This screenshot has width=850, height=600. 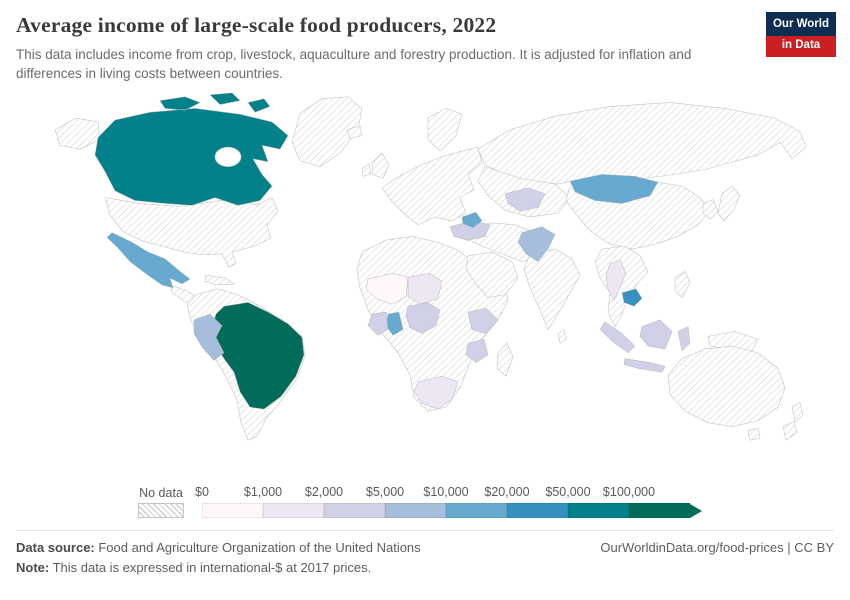 I want to click on legend-tick-label: $2,000, so click(x=324, y=492).